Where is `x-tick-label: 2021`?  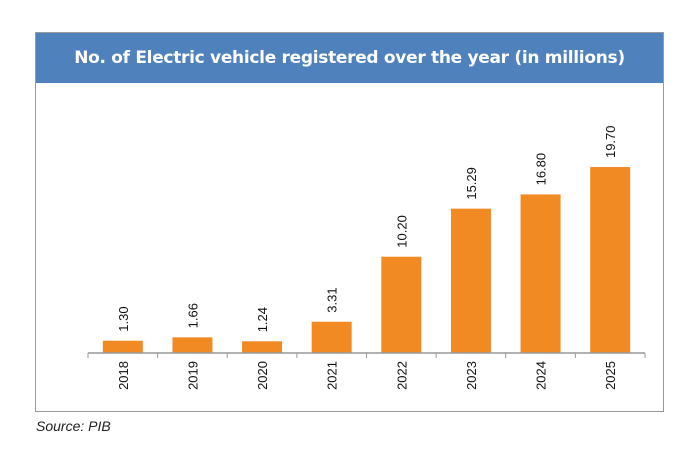
x-tick-label: 2021 is located at coordinates (332, 375).